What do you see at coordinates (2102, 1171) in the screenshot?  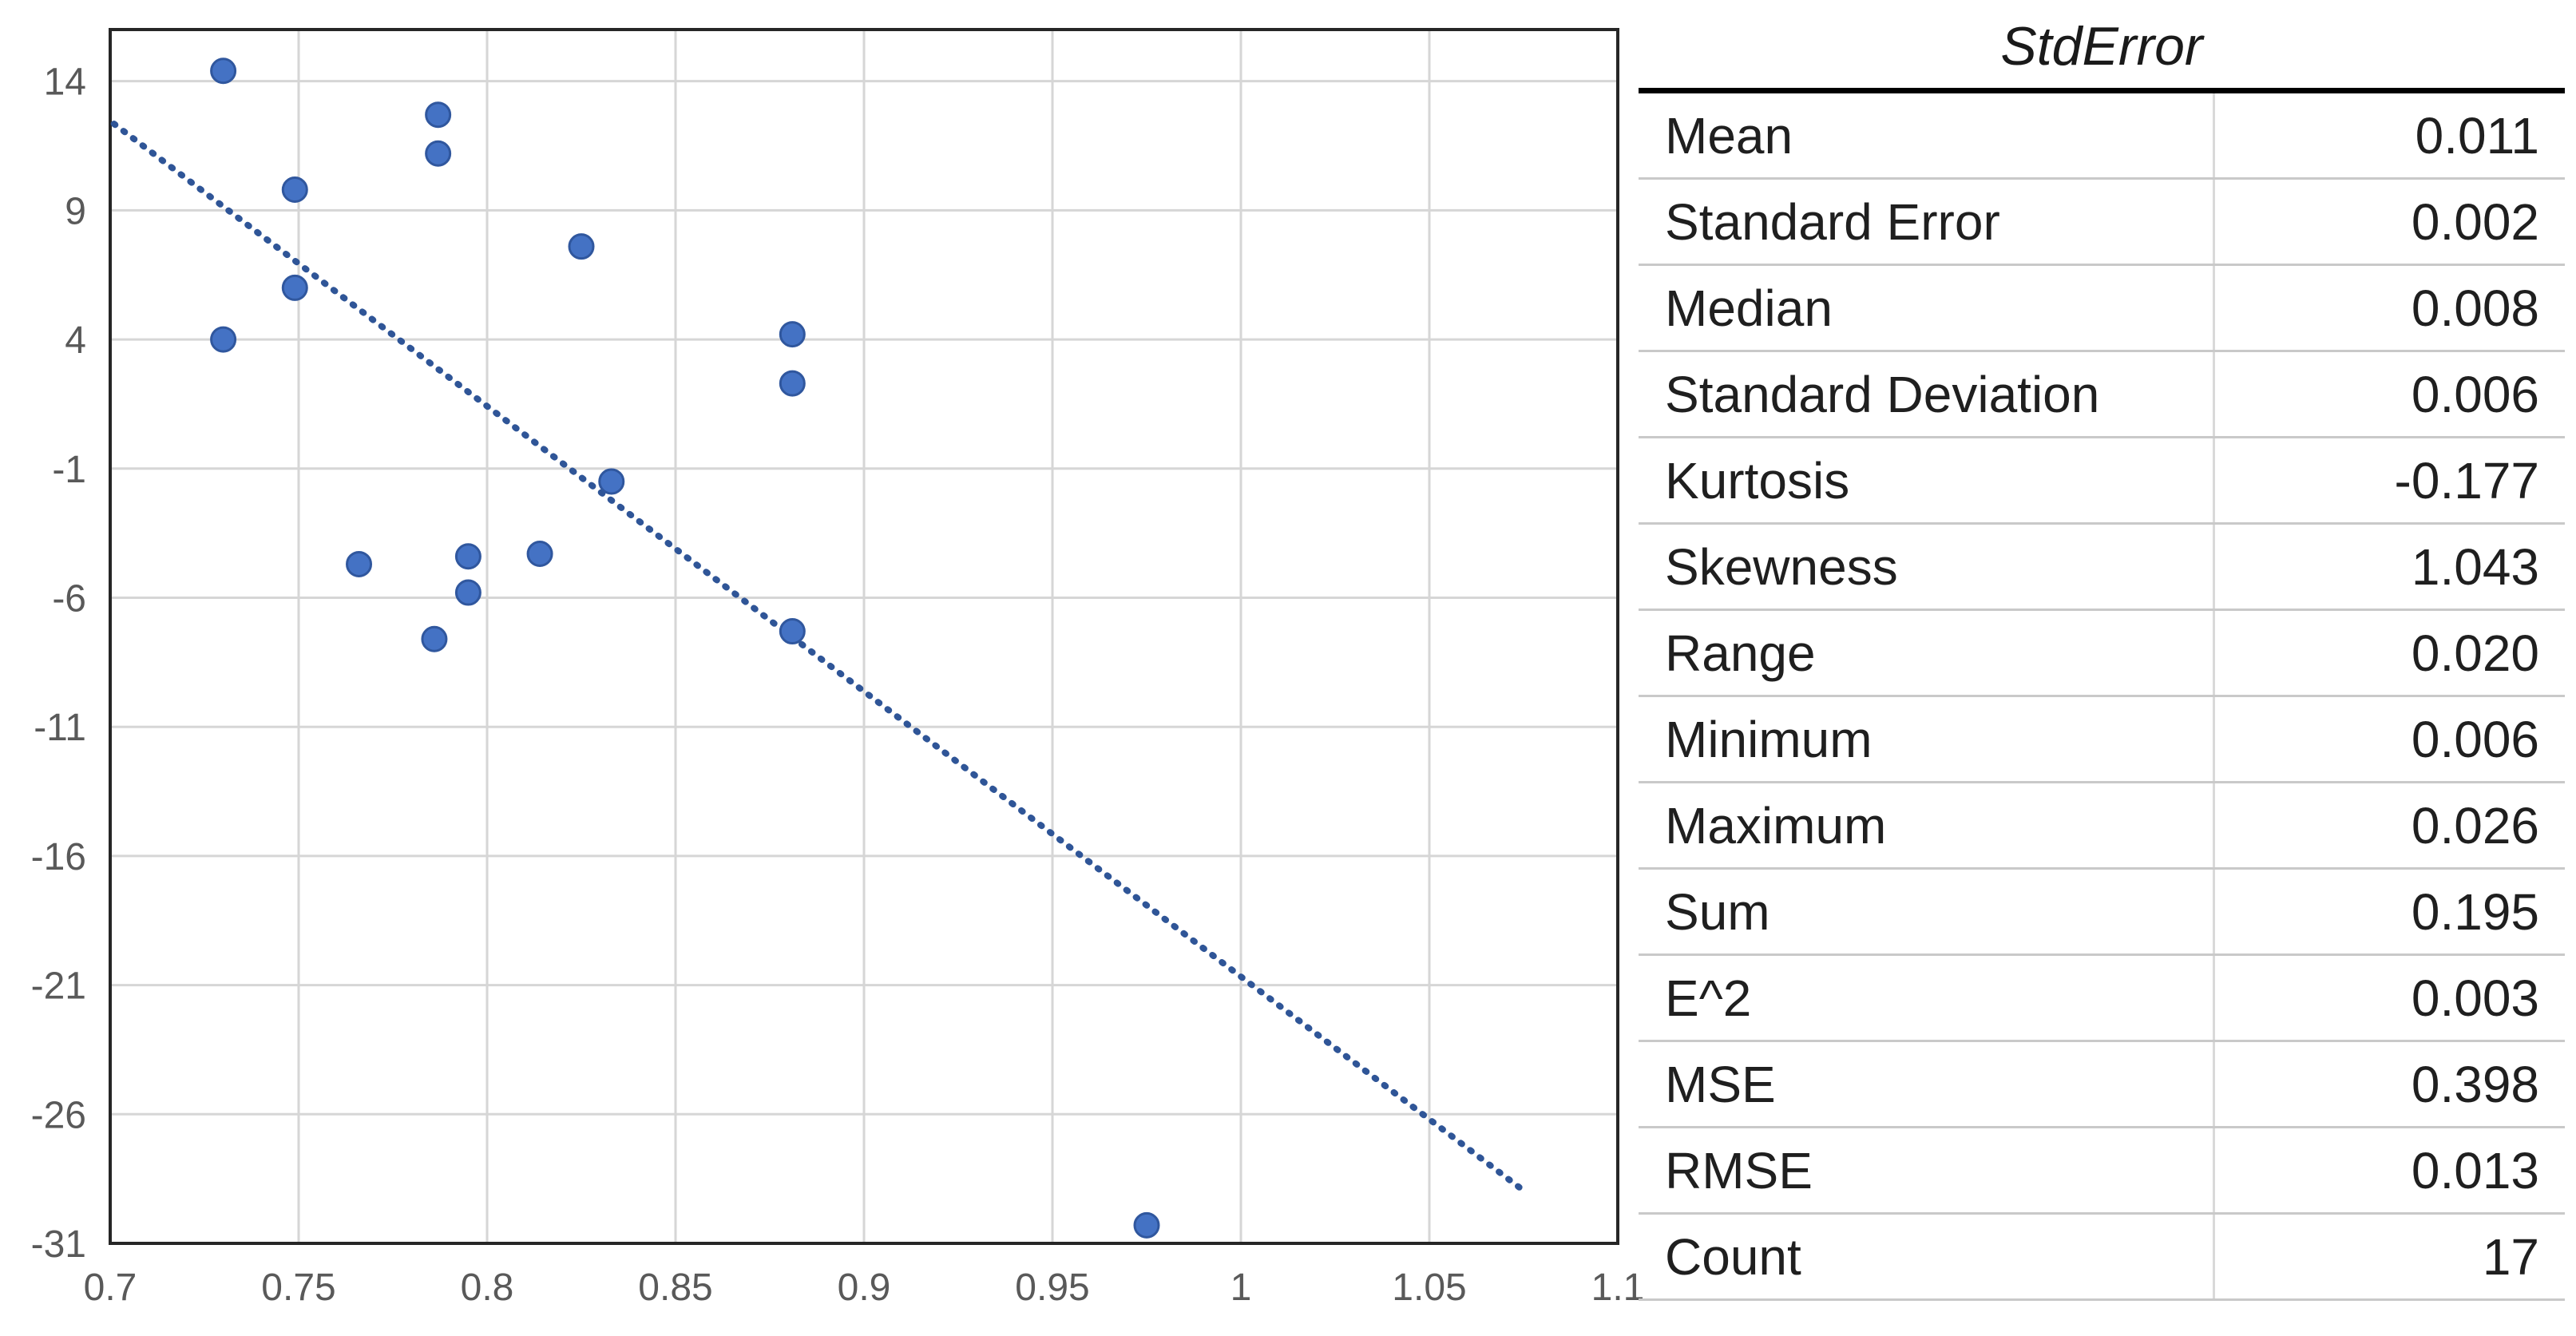 I see `table-row: RMSE 0.013` at bounding box center [2102, 1171].